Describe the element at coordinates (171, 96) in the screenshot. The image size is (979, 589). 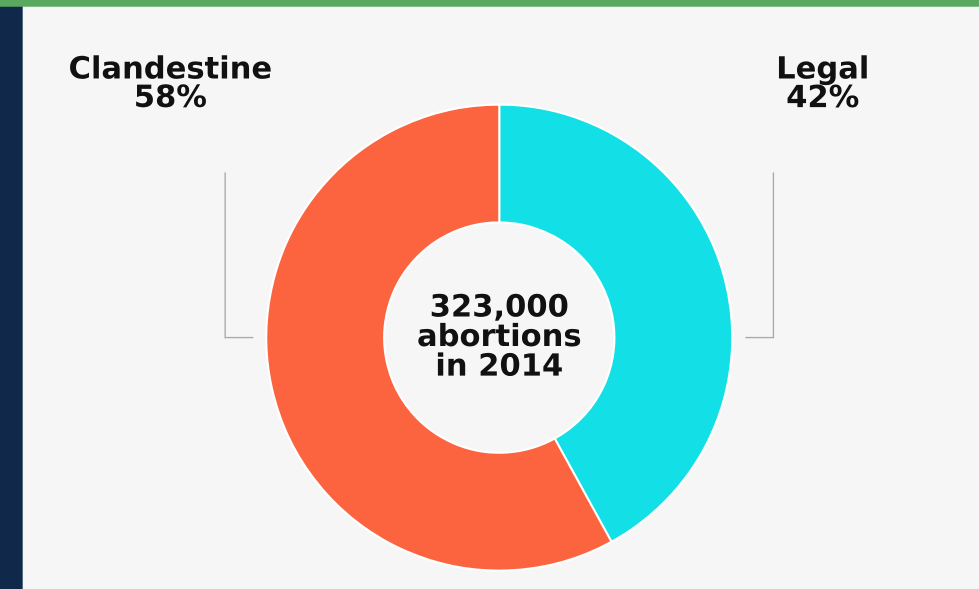
I see `data-label: 58%` at that location.